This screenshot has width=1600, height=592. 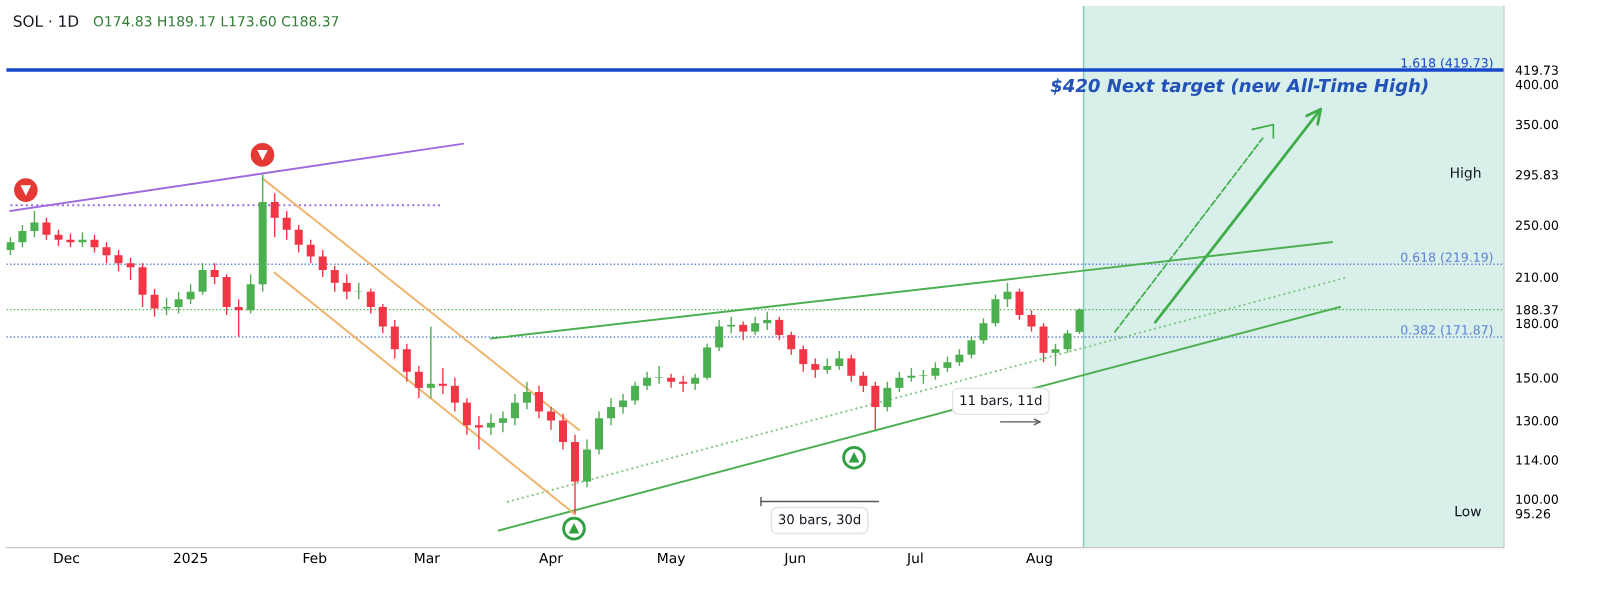 What do you see at coordinates (1537, 225) in the screenshot?
I see `y-tick-label: 250.00` at bounding box center [1537, 225].